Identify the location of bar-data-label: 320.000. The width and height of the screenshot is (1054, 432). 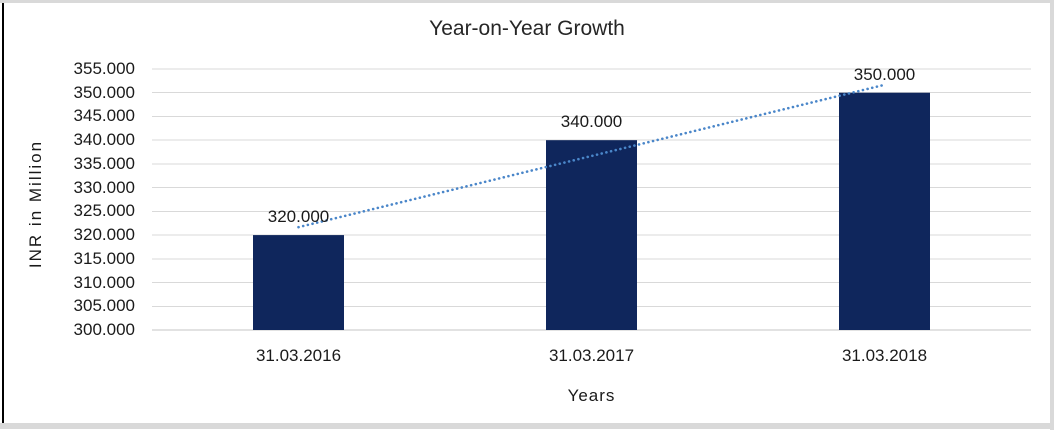
(298, 217).